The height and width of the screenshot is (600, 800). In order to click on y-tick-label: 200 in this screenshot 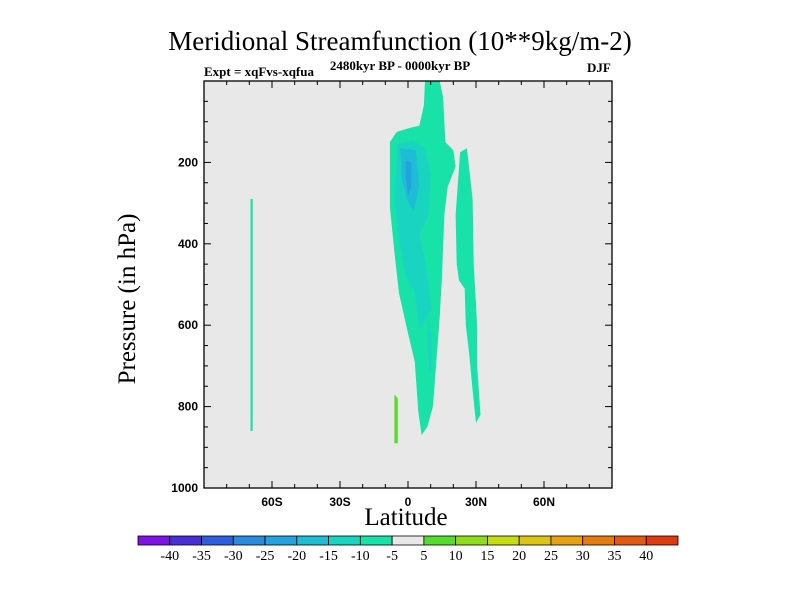, I will do `click(188, 162)`.